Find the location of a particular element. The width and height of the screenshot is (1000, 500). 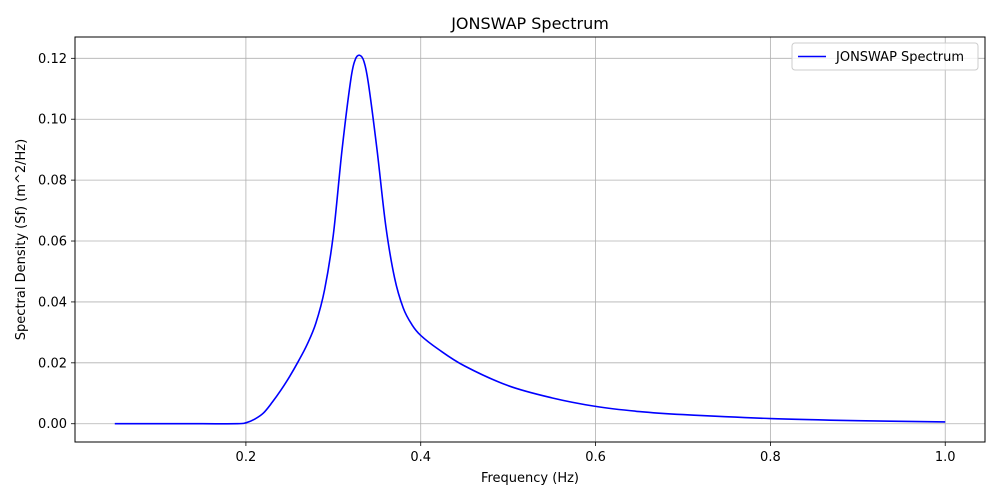

x-axis-label: Frequency (Hz) is located at coordinates (530, 478).